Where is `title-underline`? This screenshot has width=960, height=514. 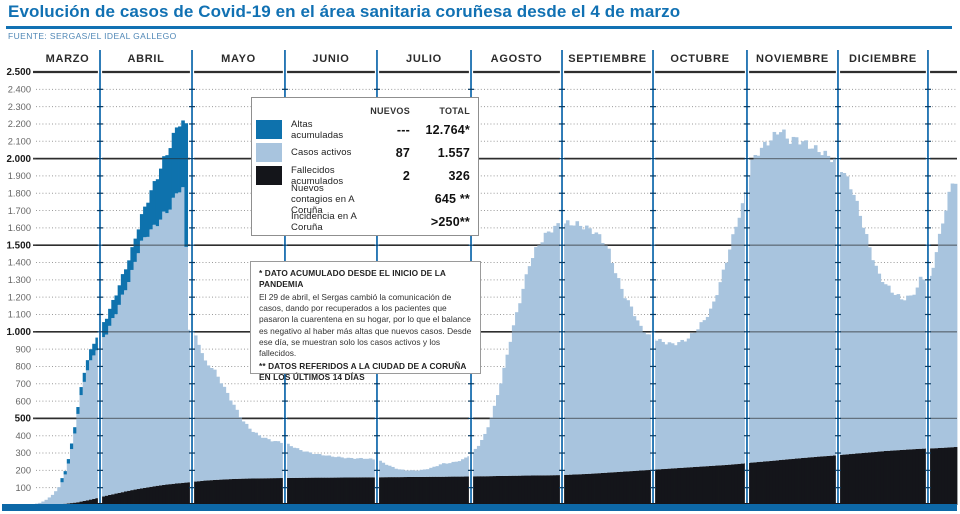 title-underline is located at coordinates (479, 27).